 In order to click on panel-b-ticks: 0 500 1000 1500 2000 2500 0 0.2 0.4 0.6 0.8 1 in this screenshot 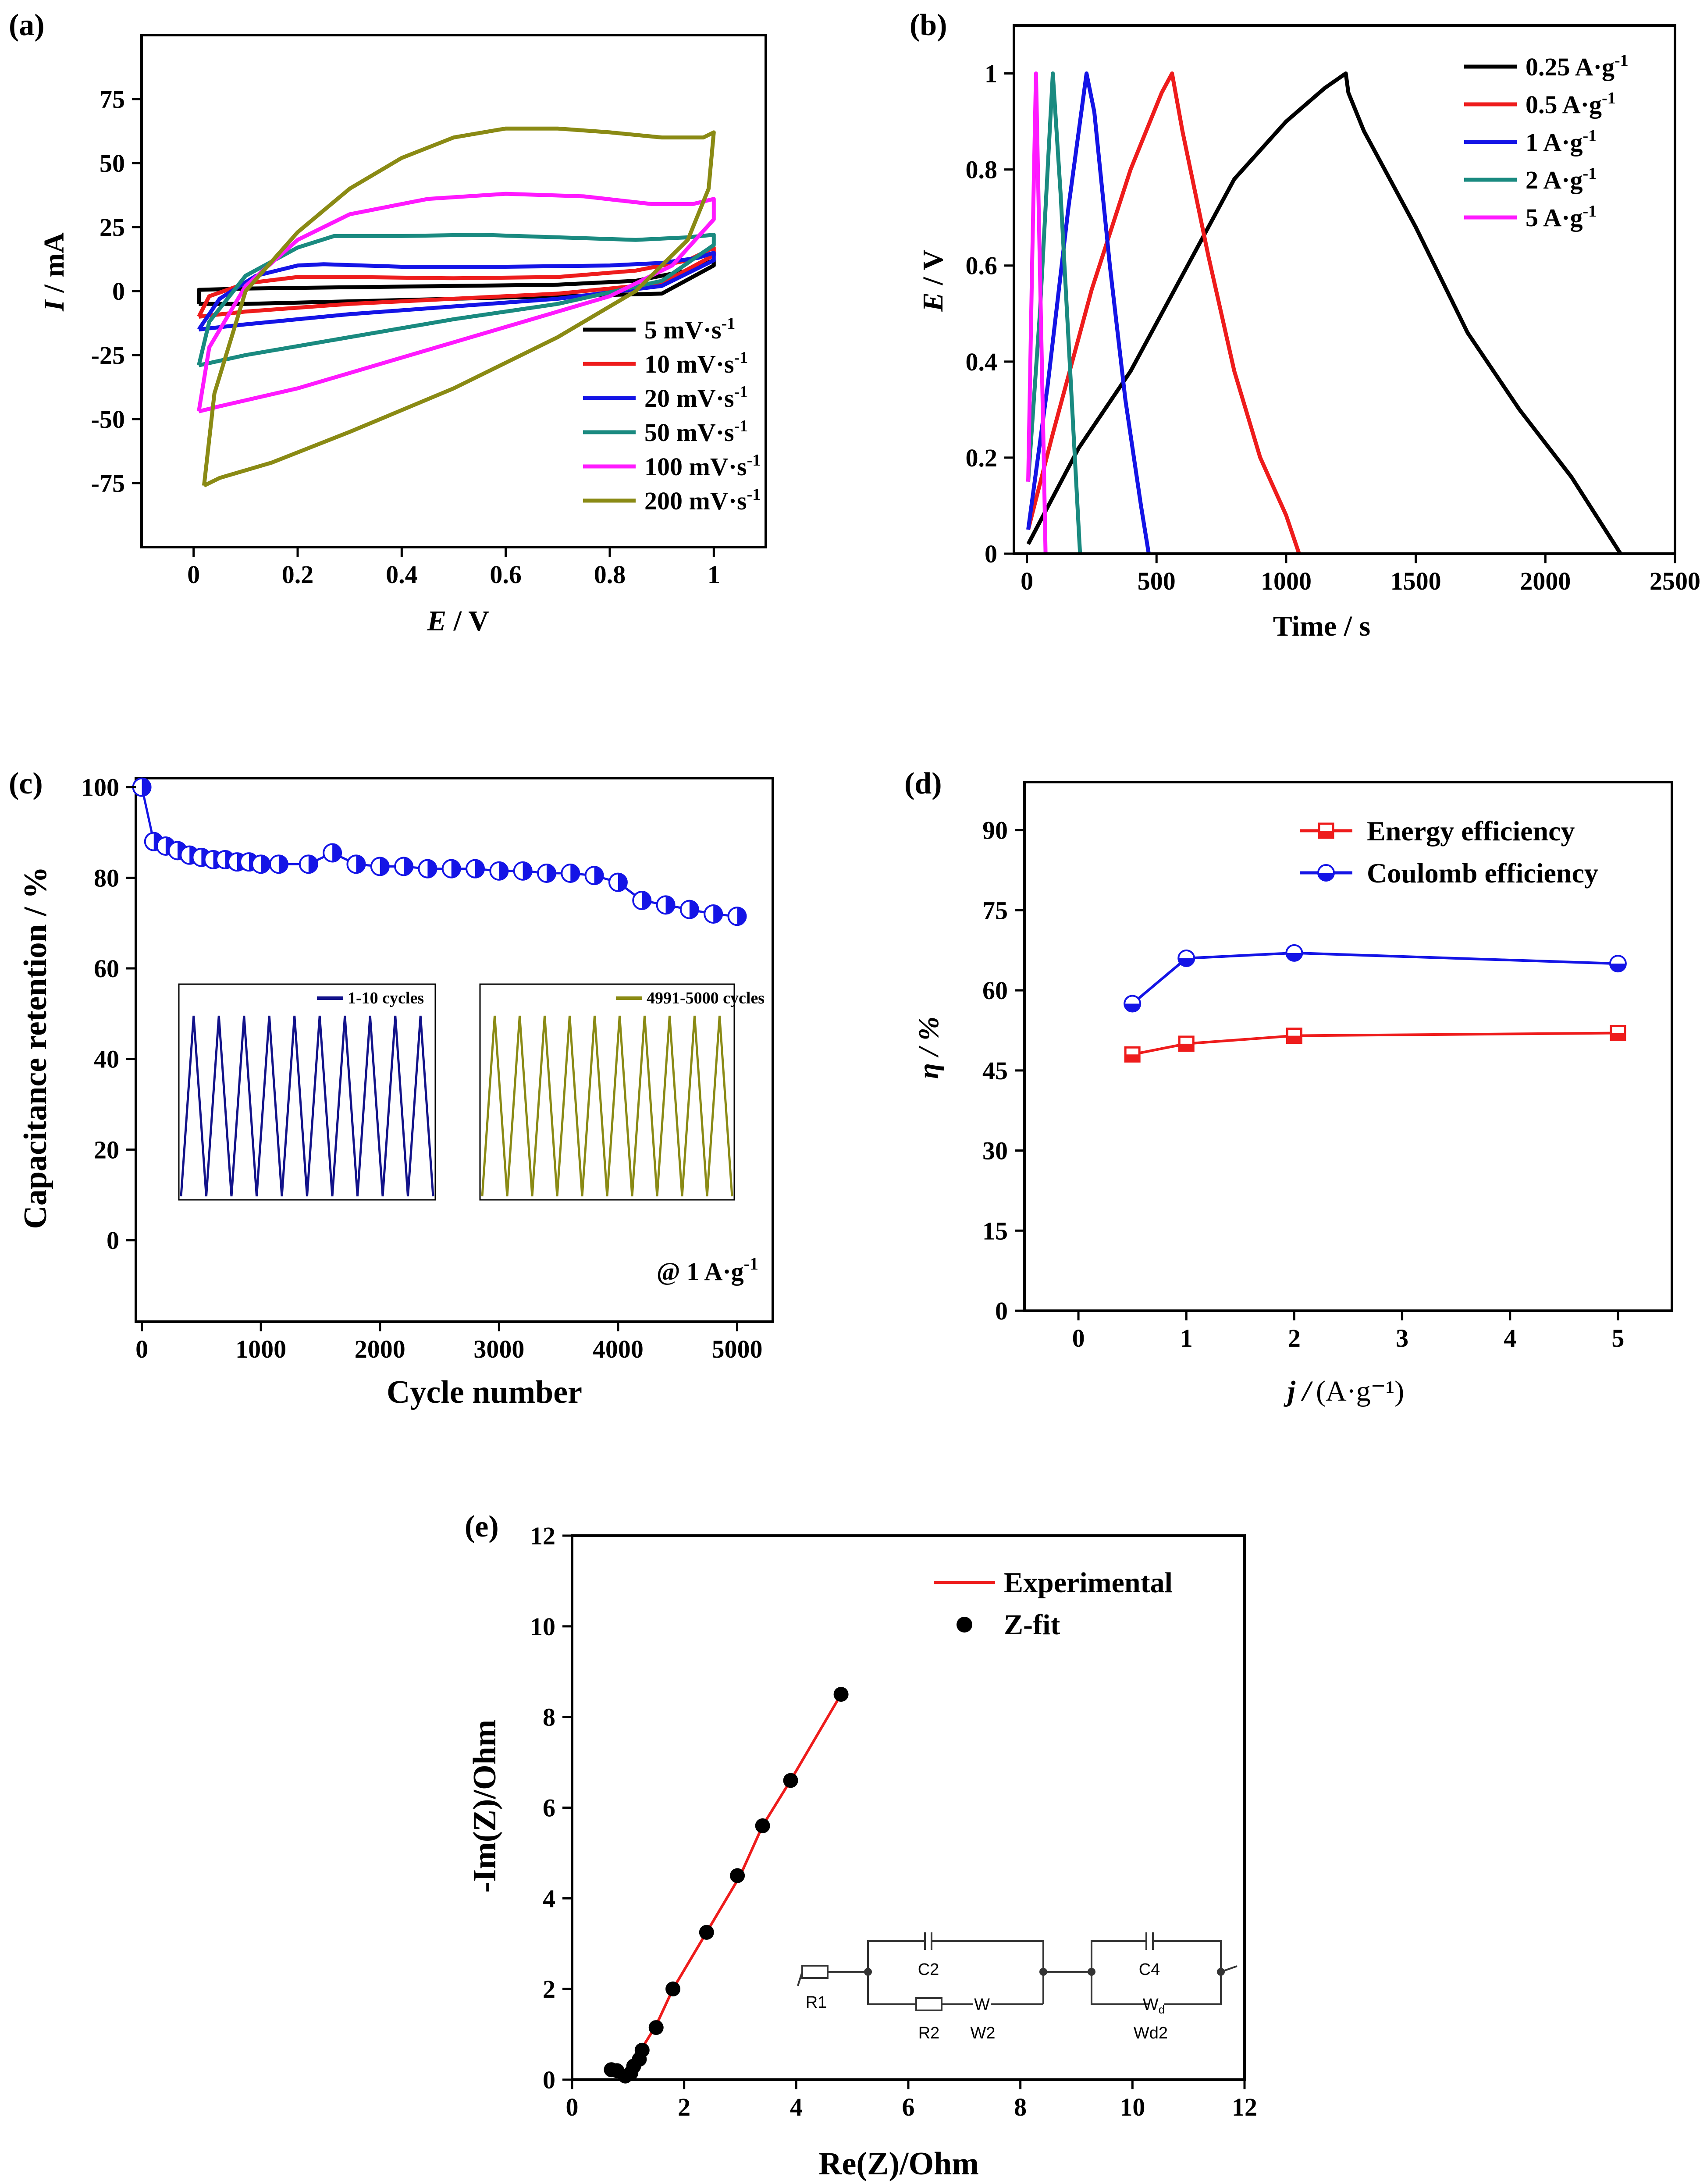, I will do `click(1333, 327)`.